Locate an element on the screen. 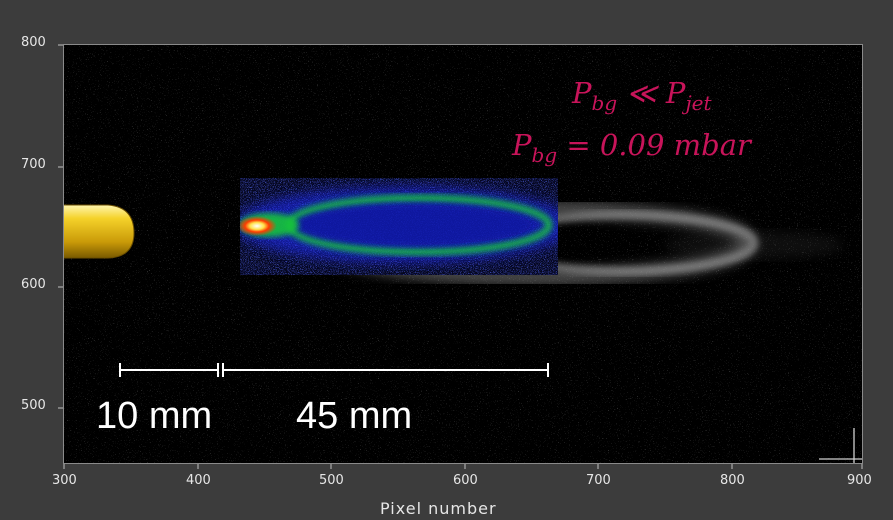  x-tick-label: 600 is located at coordinates (465, 480).